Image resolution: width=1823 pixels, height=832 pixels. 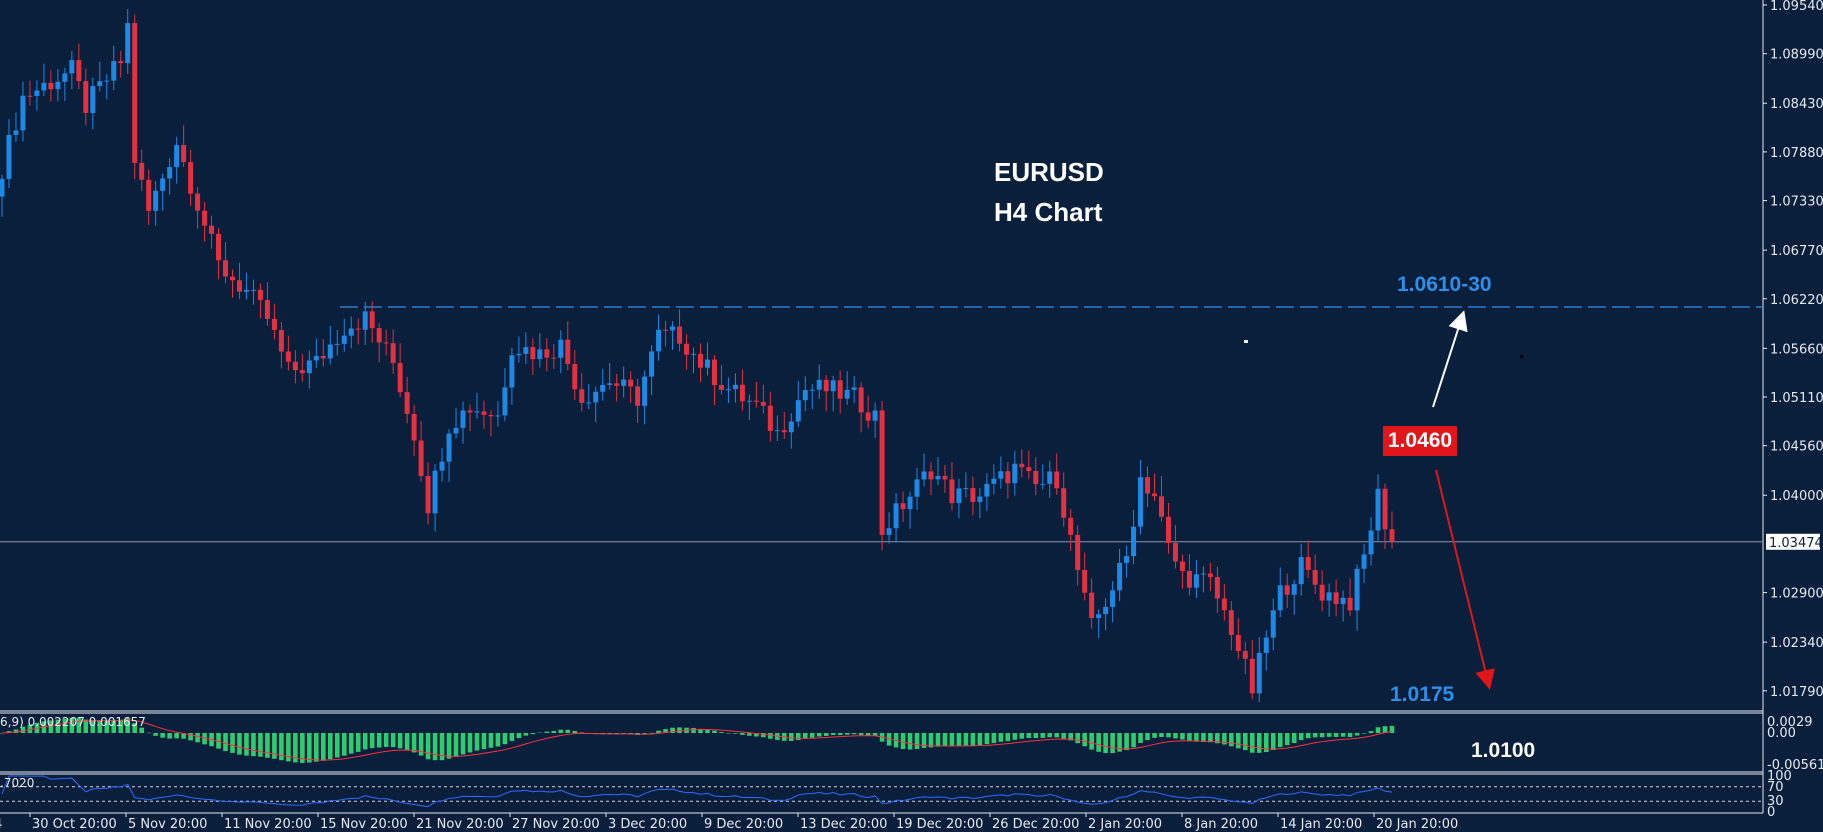 I want to click on time-tick-label: 4, so click(x=1, y=824).